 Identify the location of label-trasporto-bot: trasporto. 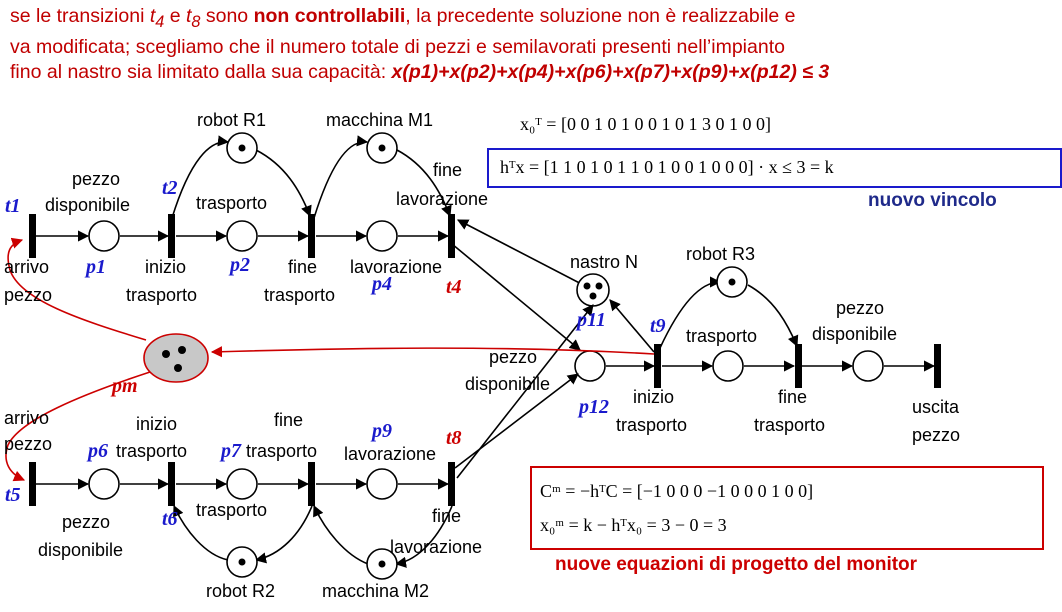
(231, 510).